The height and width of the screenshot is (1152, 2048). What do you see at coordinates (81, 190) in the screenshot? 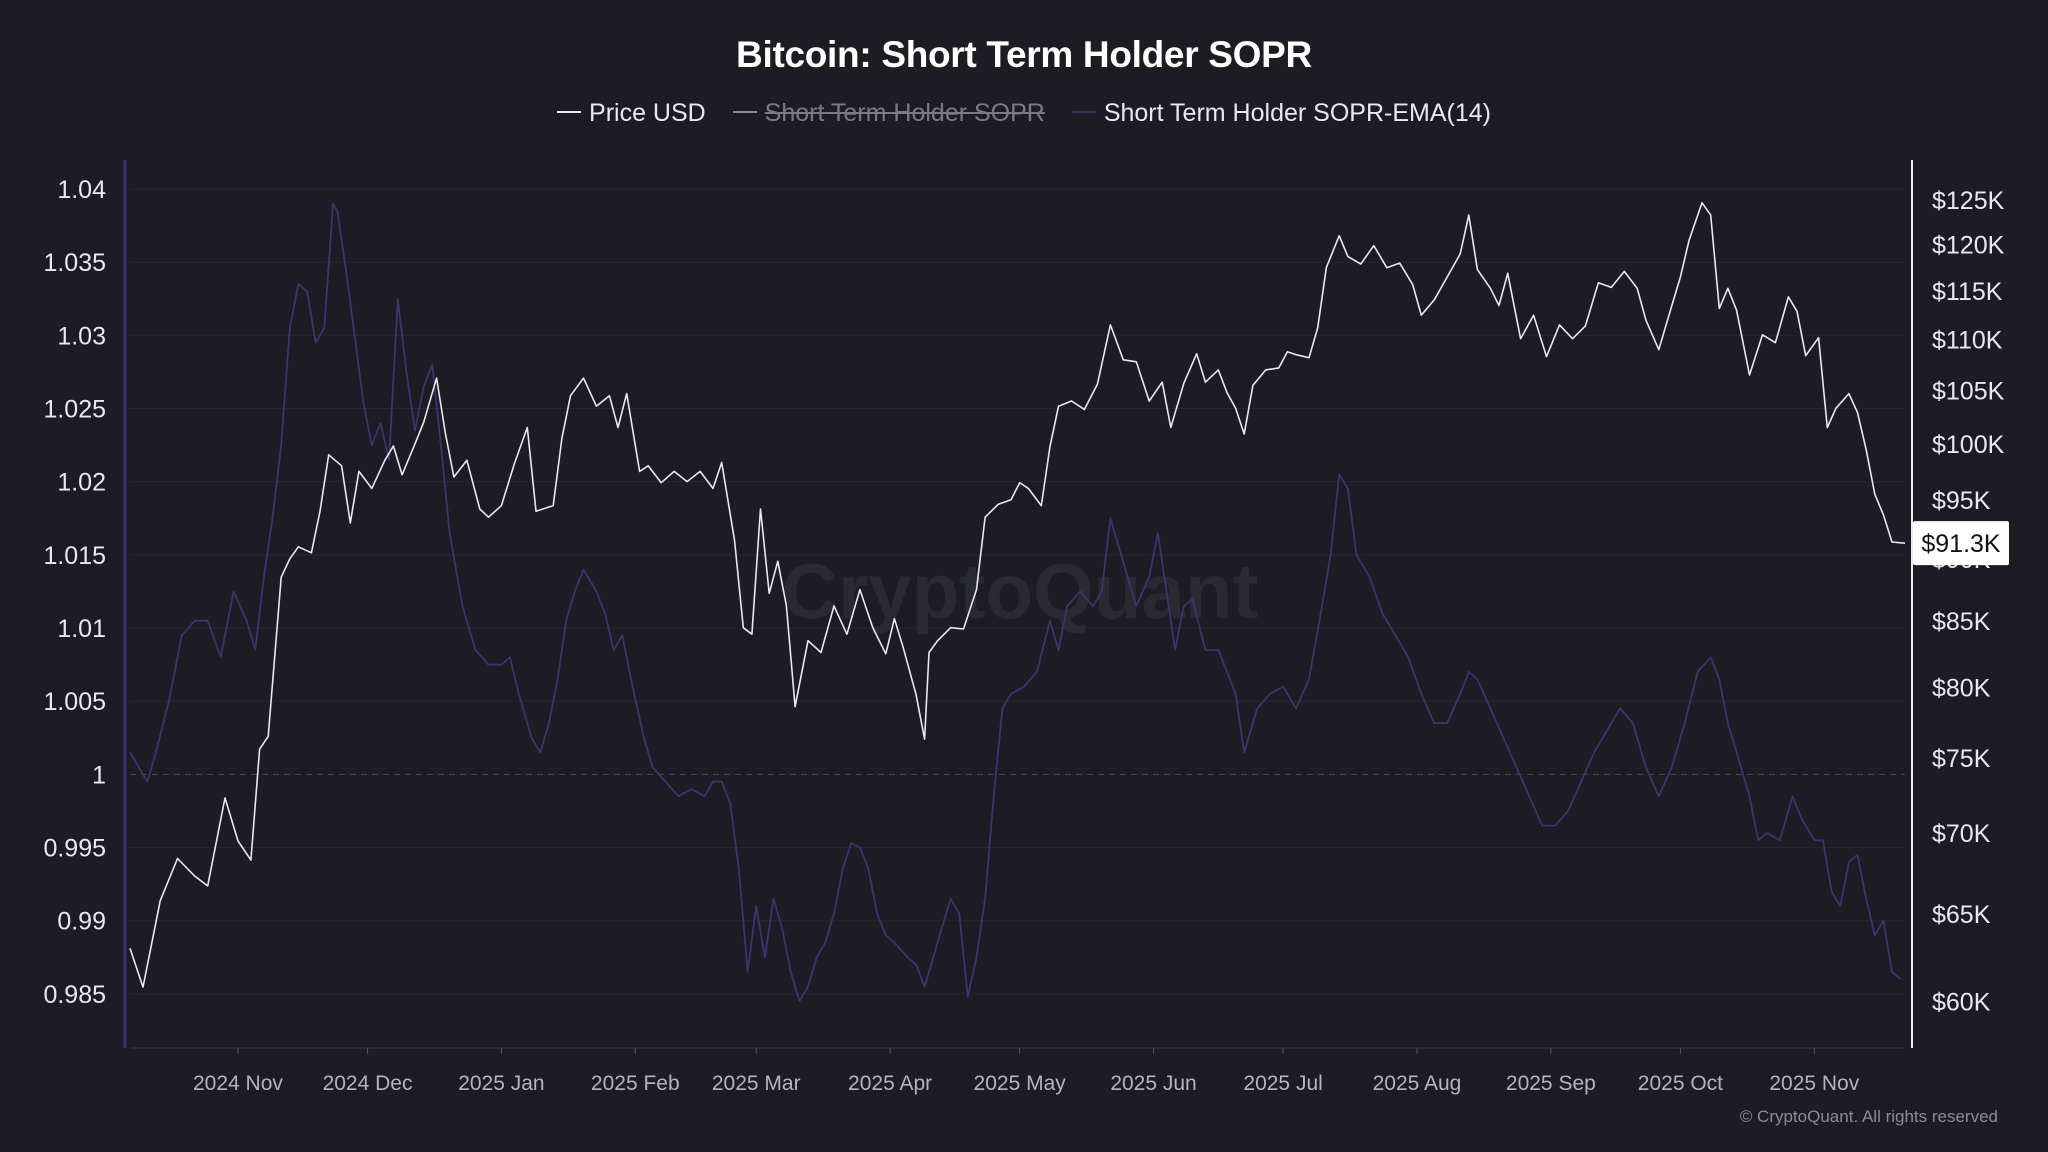
I see `left-tick-label: 1.04` at bounding box center [81, 190].